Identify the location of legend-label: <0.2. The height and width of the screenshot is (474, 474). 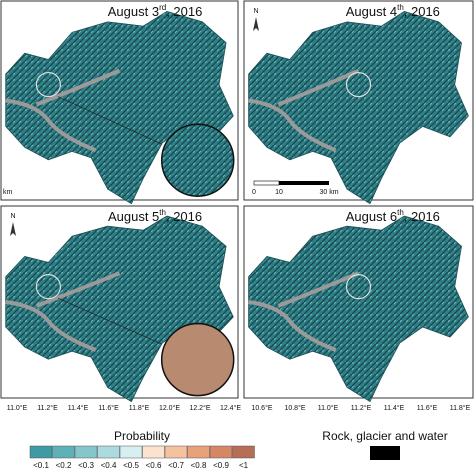
(64, 465).